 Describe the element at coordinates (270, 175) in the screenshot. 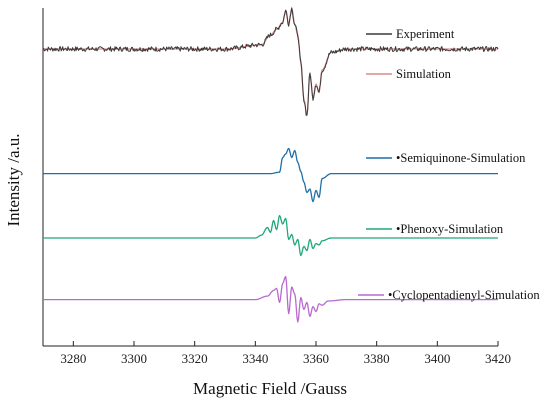

I see `series-line-semiquinone-simulation` at that location.